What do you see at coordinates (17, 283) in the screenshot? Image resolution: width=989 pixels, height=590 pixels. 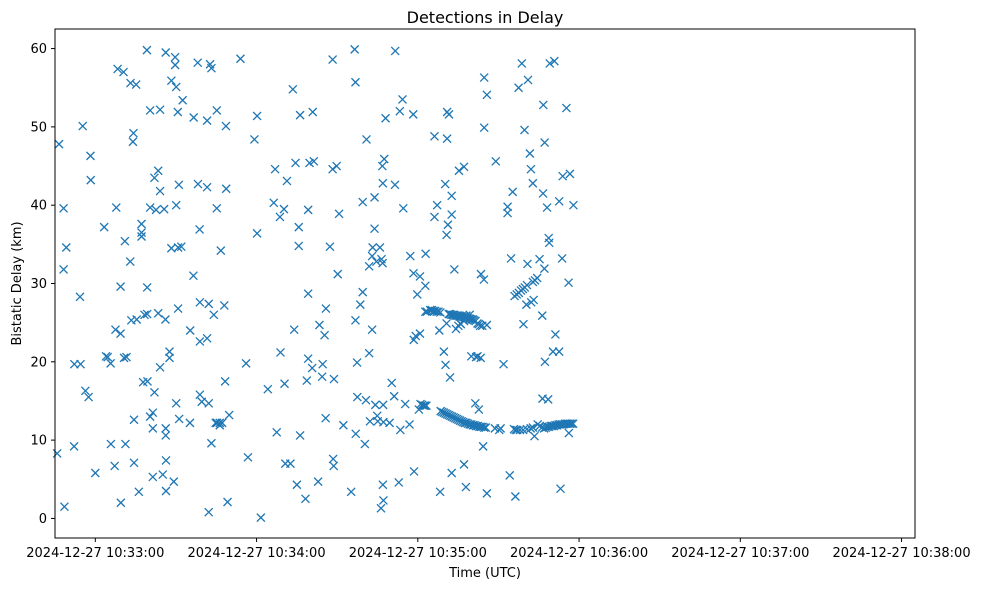 I see `y-axis-label: Bistatic Delay (km)` at bounding box center [17, 283].